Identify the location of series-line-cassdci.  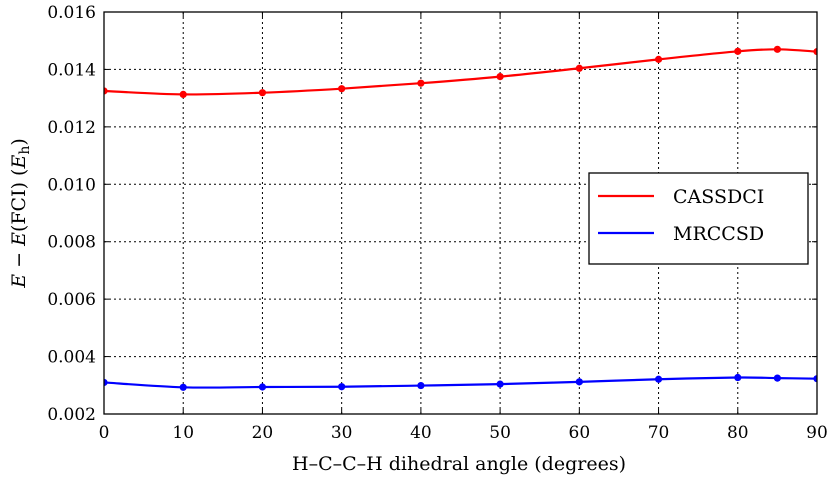
(460, 72).